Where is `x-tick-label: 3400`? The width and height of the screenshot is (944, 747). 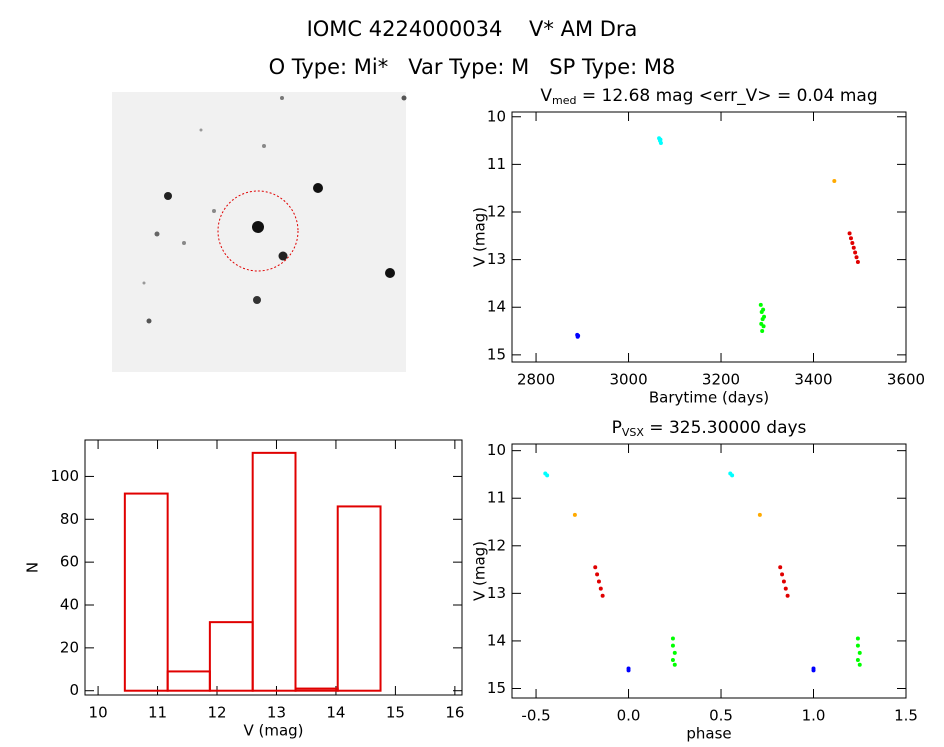
x-tick-label: 3400 is located at coordinates (813, 380).